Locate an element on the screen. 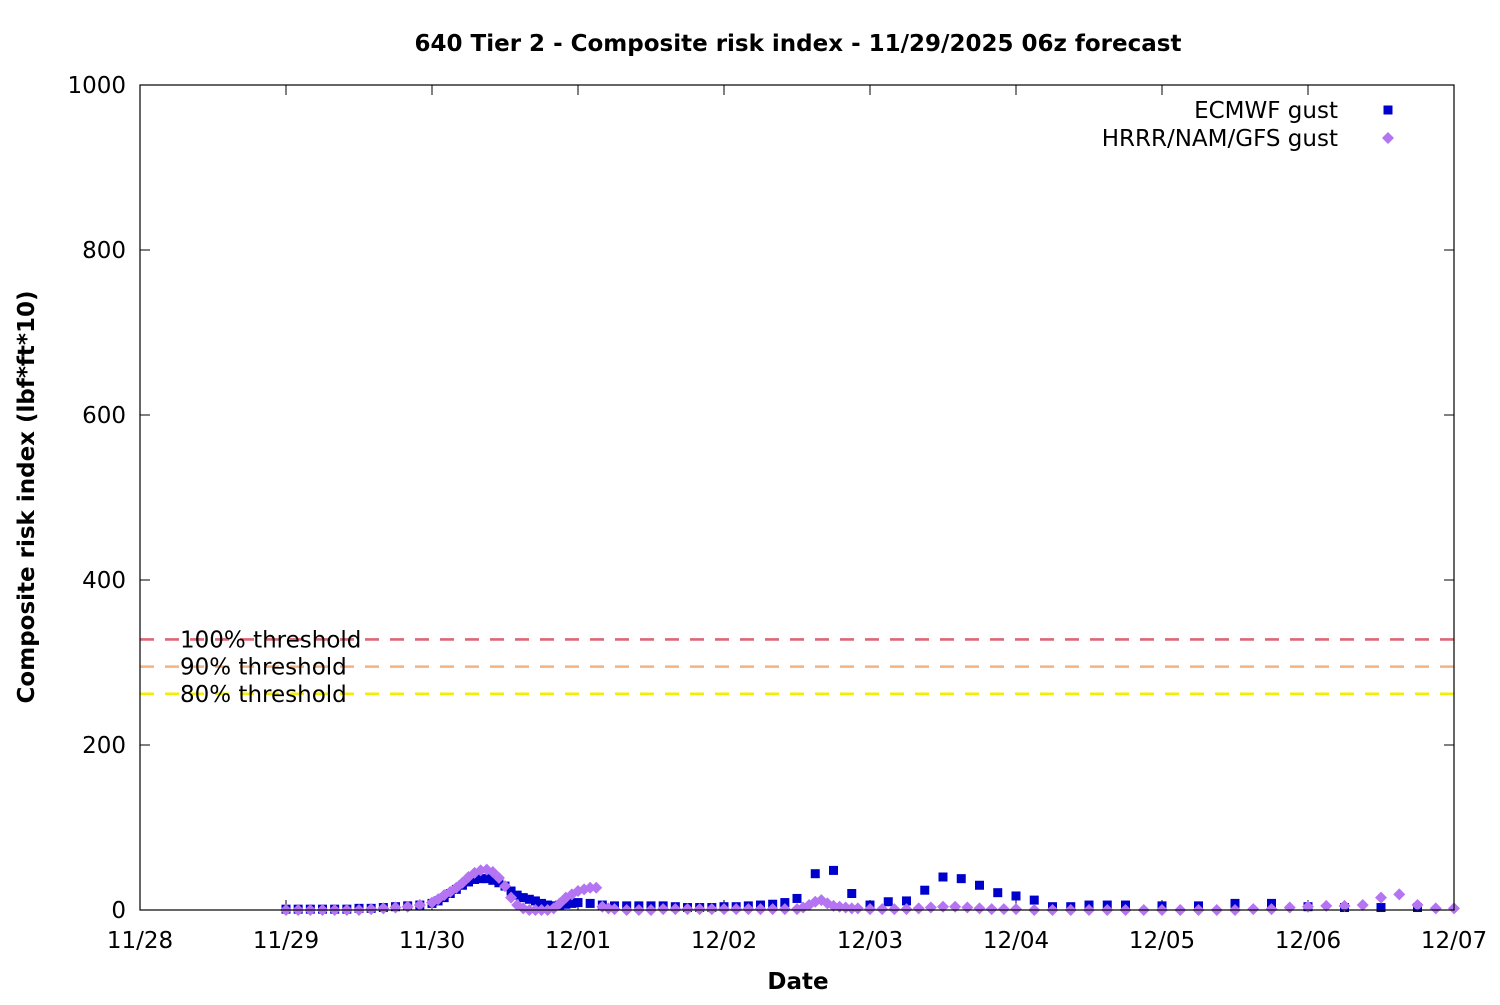 Image resolution: width=1500 pixels, height=1005 pixels. x-axis-label: Date is located at coordinates (797, 982).